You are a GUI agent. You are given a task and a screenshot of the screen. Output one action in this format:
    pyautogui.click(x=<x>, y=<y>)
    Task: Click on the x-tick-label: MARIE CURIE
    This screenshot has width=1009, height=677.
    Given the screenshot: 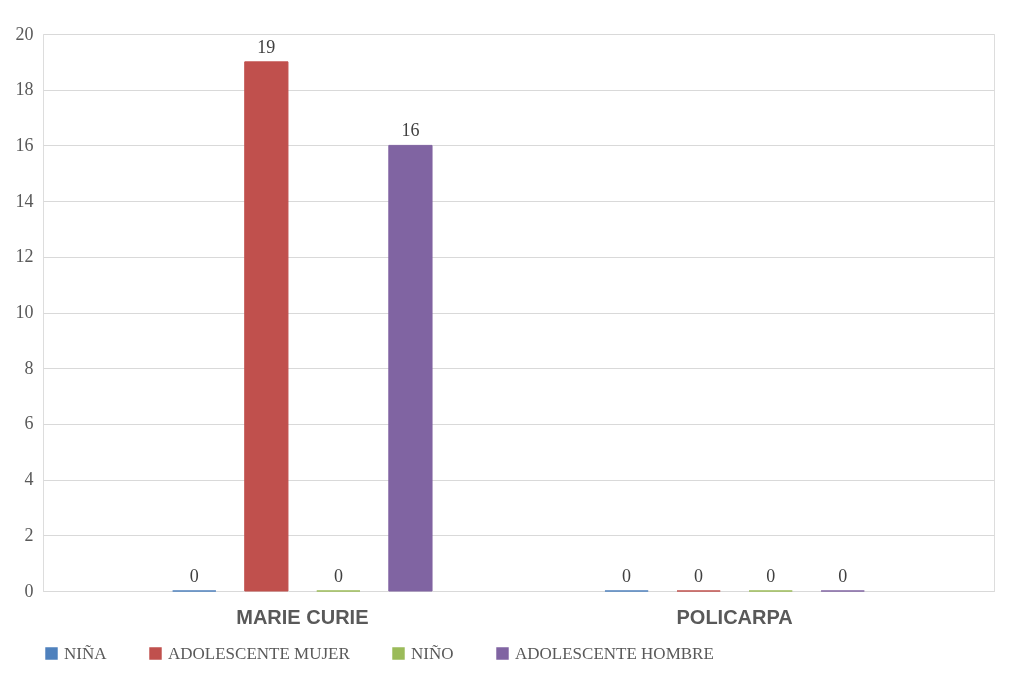 What is the action you would take?
    pyautogui.click(x=302, y=616)
    